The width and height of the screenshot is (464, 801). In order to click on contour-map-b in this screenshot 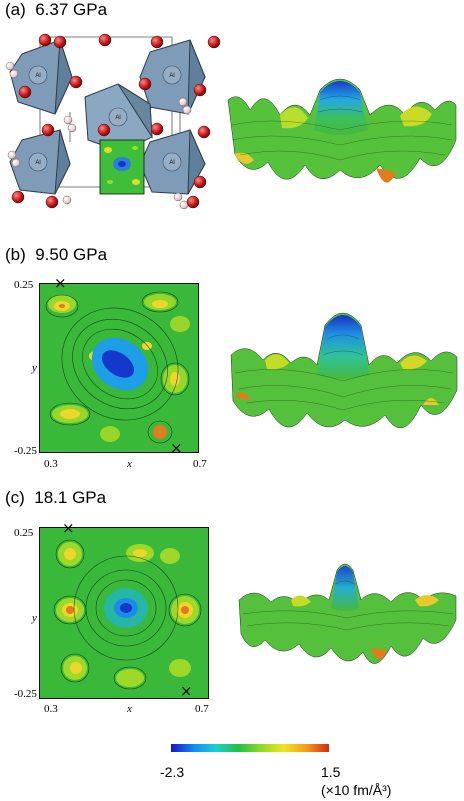, I will do `click(119, 368)`.